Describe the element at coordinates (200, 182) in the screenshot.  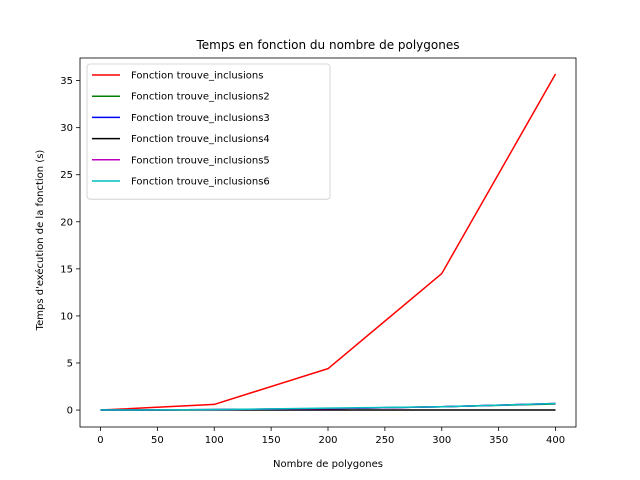
I see `legend-label-6: Fonction trouve_inclusions6` at that location.